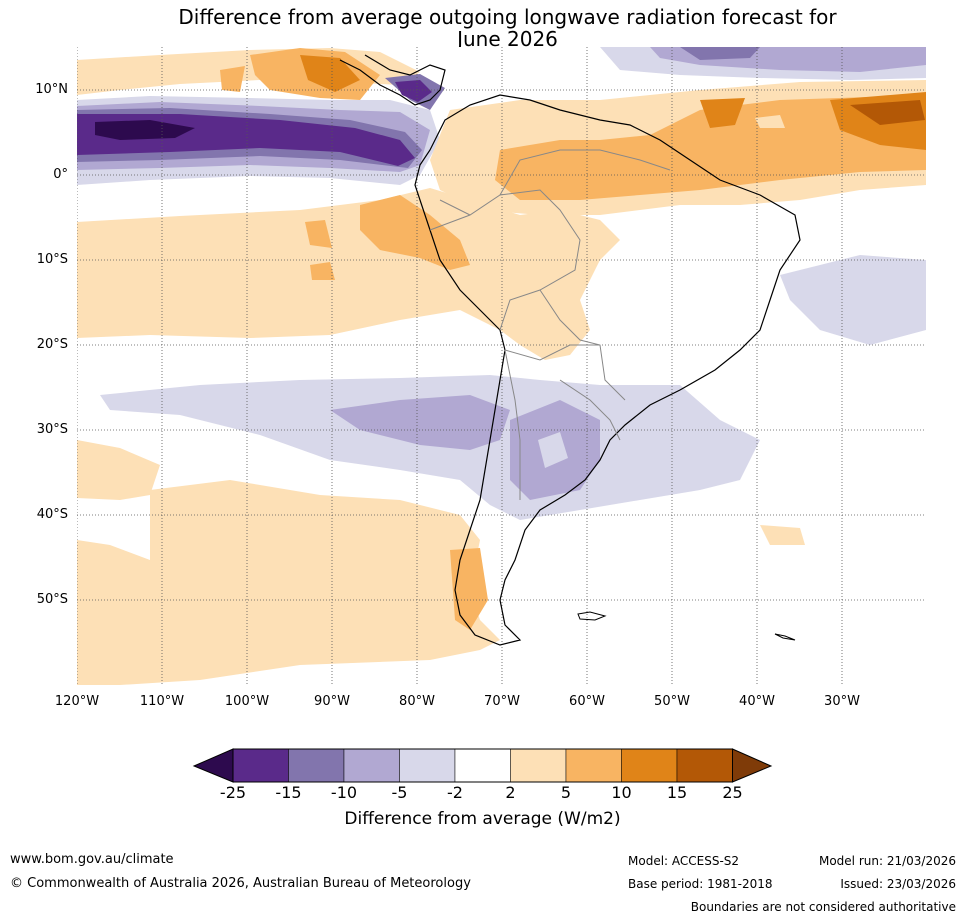 This screenshot has width=965, height=919. Describe the element at coordinates (672, 701) in the screenshot. I see `lon-label: 50°W` at that location.